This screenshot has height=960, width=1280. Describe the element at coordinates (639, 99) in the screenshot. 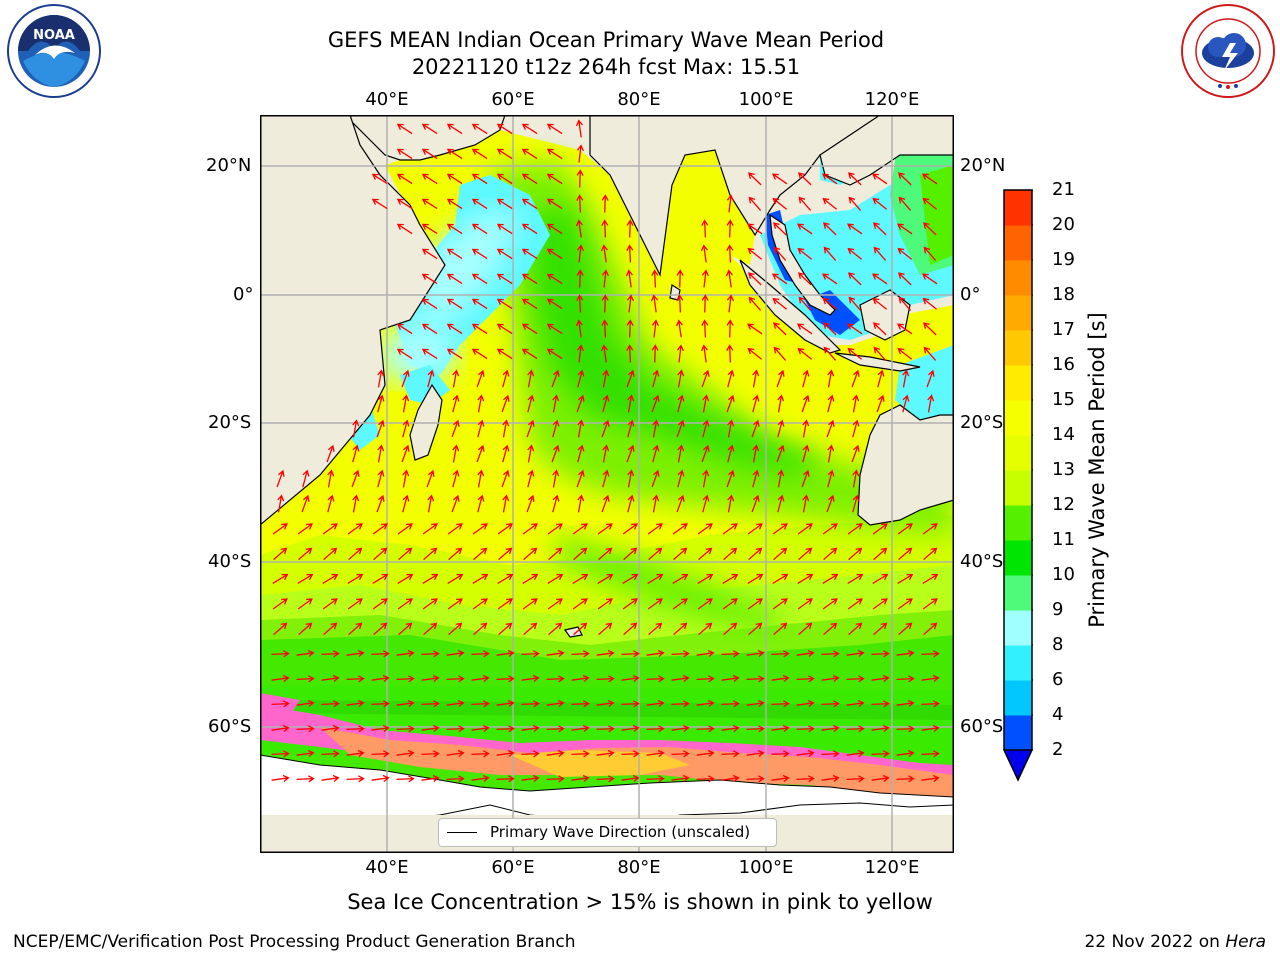

I see `lon-label: 80°E` at that location.